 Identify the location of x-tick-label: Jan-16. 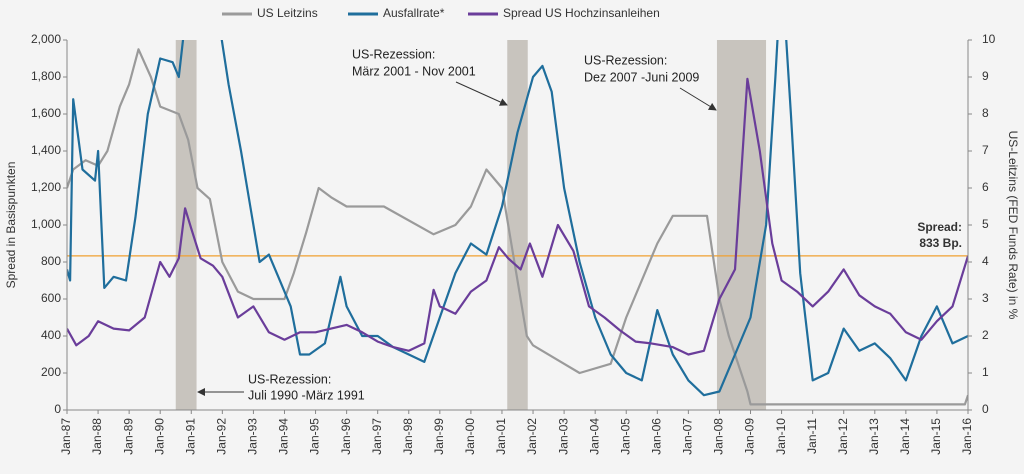
(967, 436).